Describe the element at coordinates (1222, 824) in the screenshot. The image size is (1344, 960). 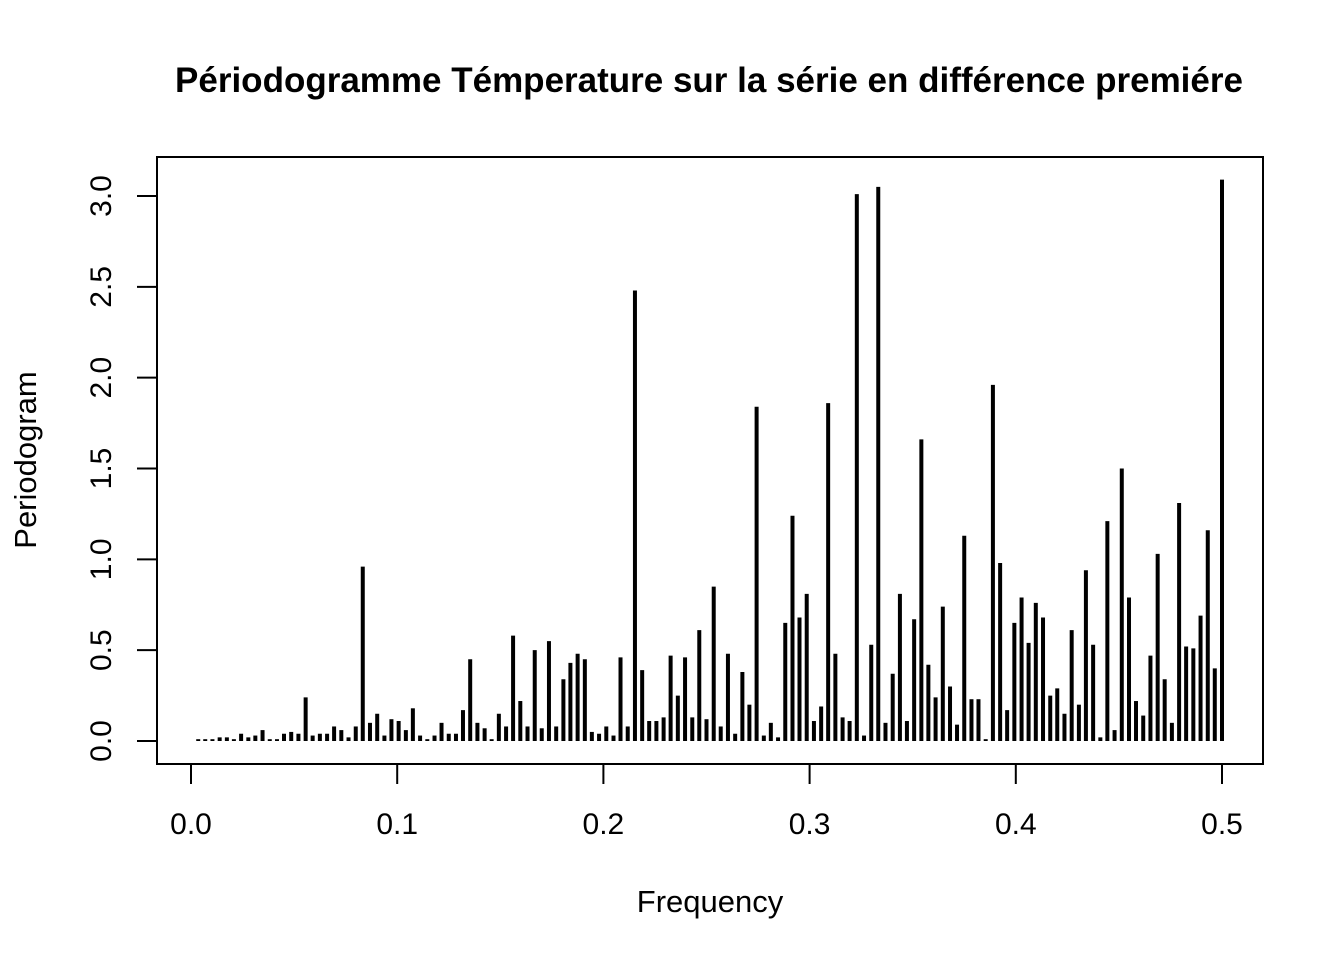
I see `x-tick-label: 0.5` at that location.